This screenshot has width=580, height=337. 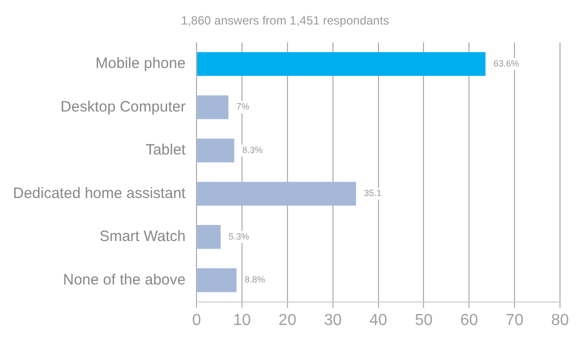 What do you see at coordinates (124, 279) in the screenshot?
I see `y-tick-label: None of the above` at bounding box center [124, 279].